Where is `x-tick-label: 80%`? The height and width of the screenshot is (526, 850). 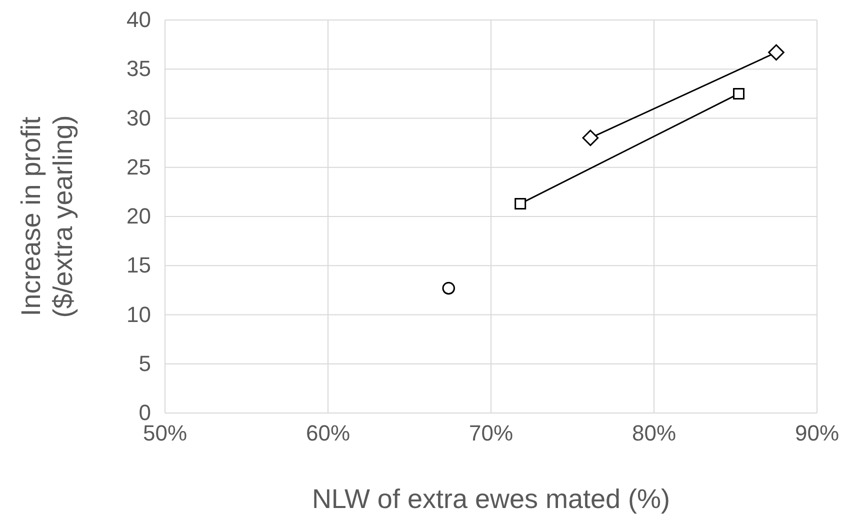 x-tick-label: 80% is located at coordinates (654, 433).